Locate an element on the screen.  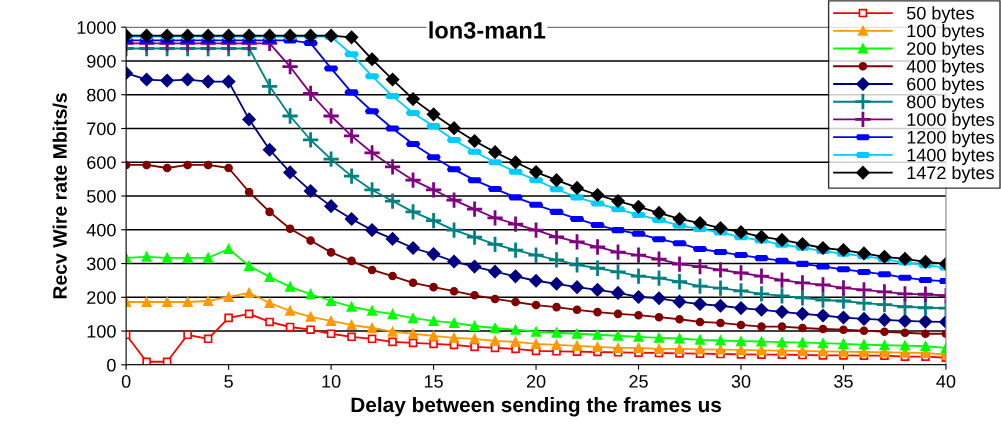
legend-label: 1000 bytes is located at coordinates (950, 121).